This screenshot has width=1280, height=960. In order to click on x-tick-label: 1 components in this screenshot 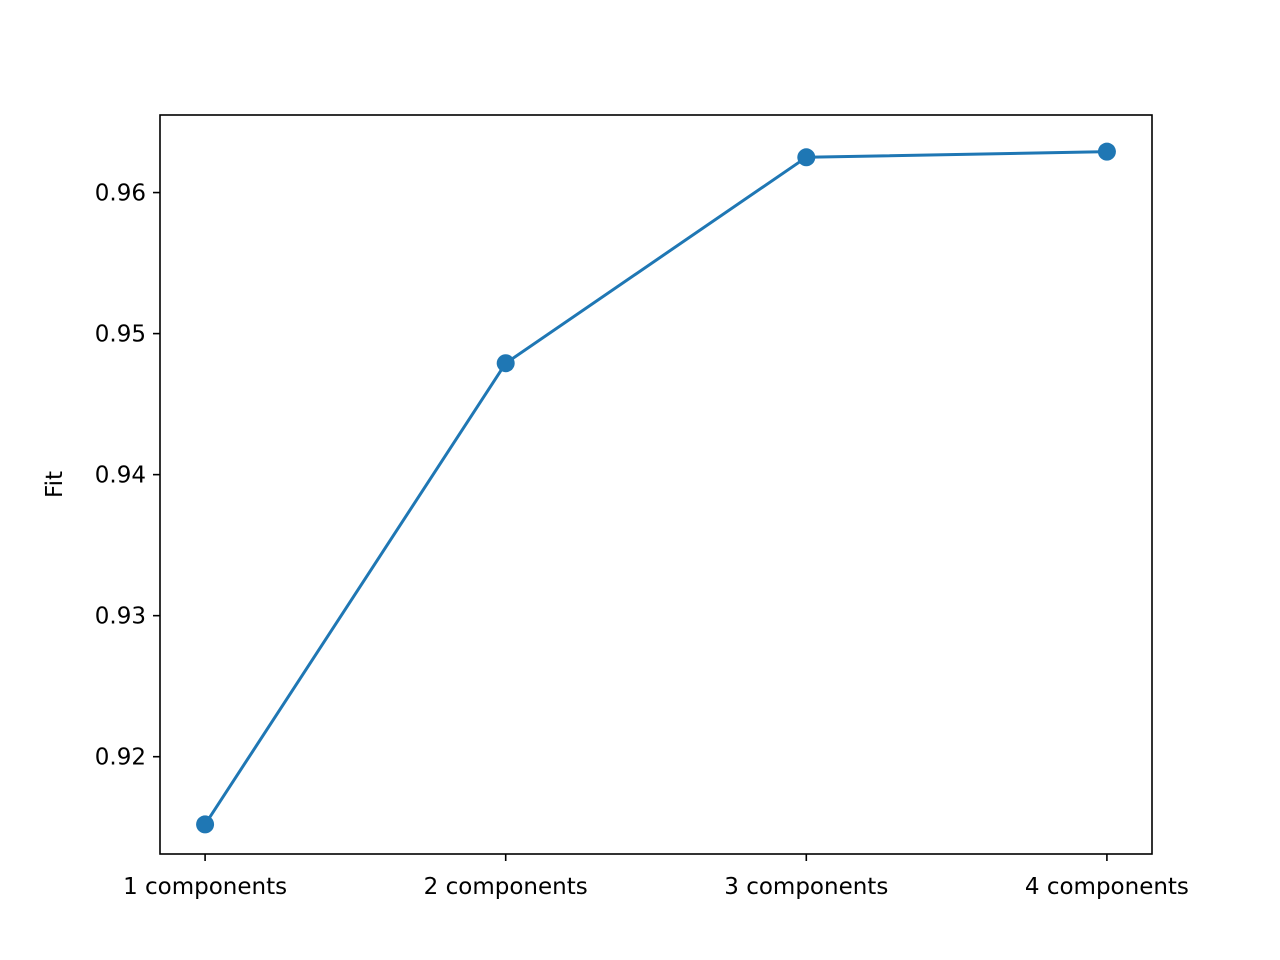, I will do `click(205, 887)`.